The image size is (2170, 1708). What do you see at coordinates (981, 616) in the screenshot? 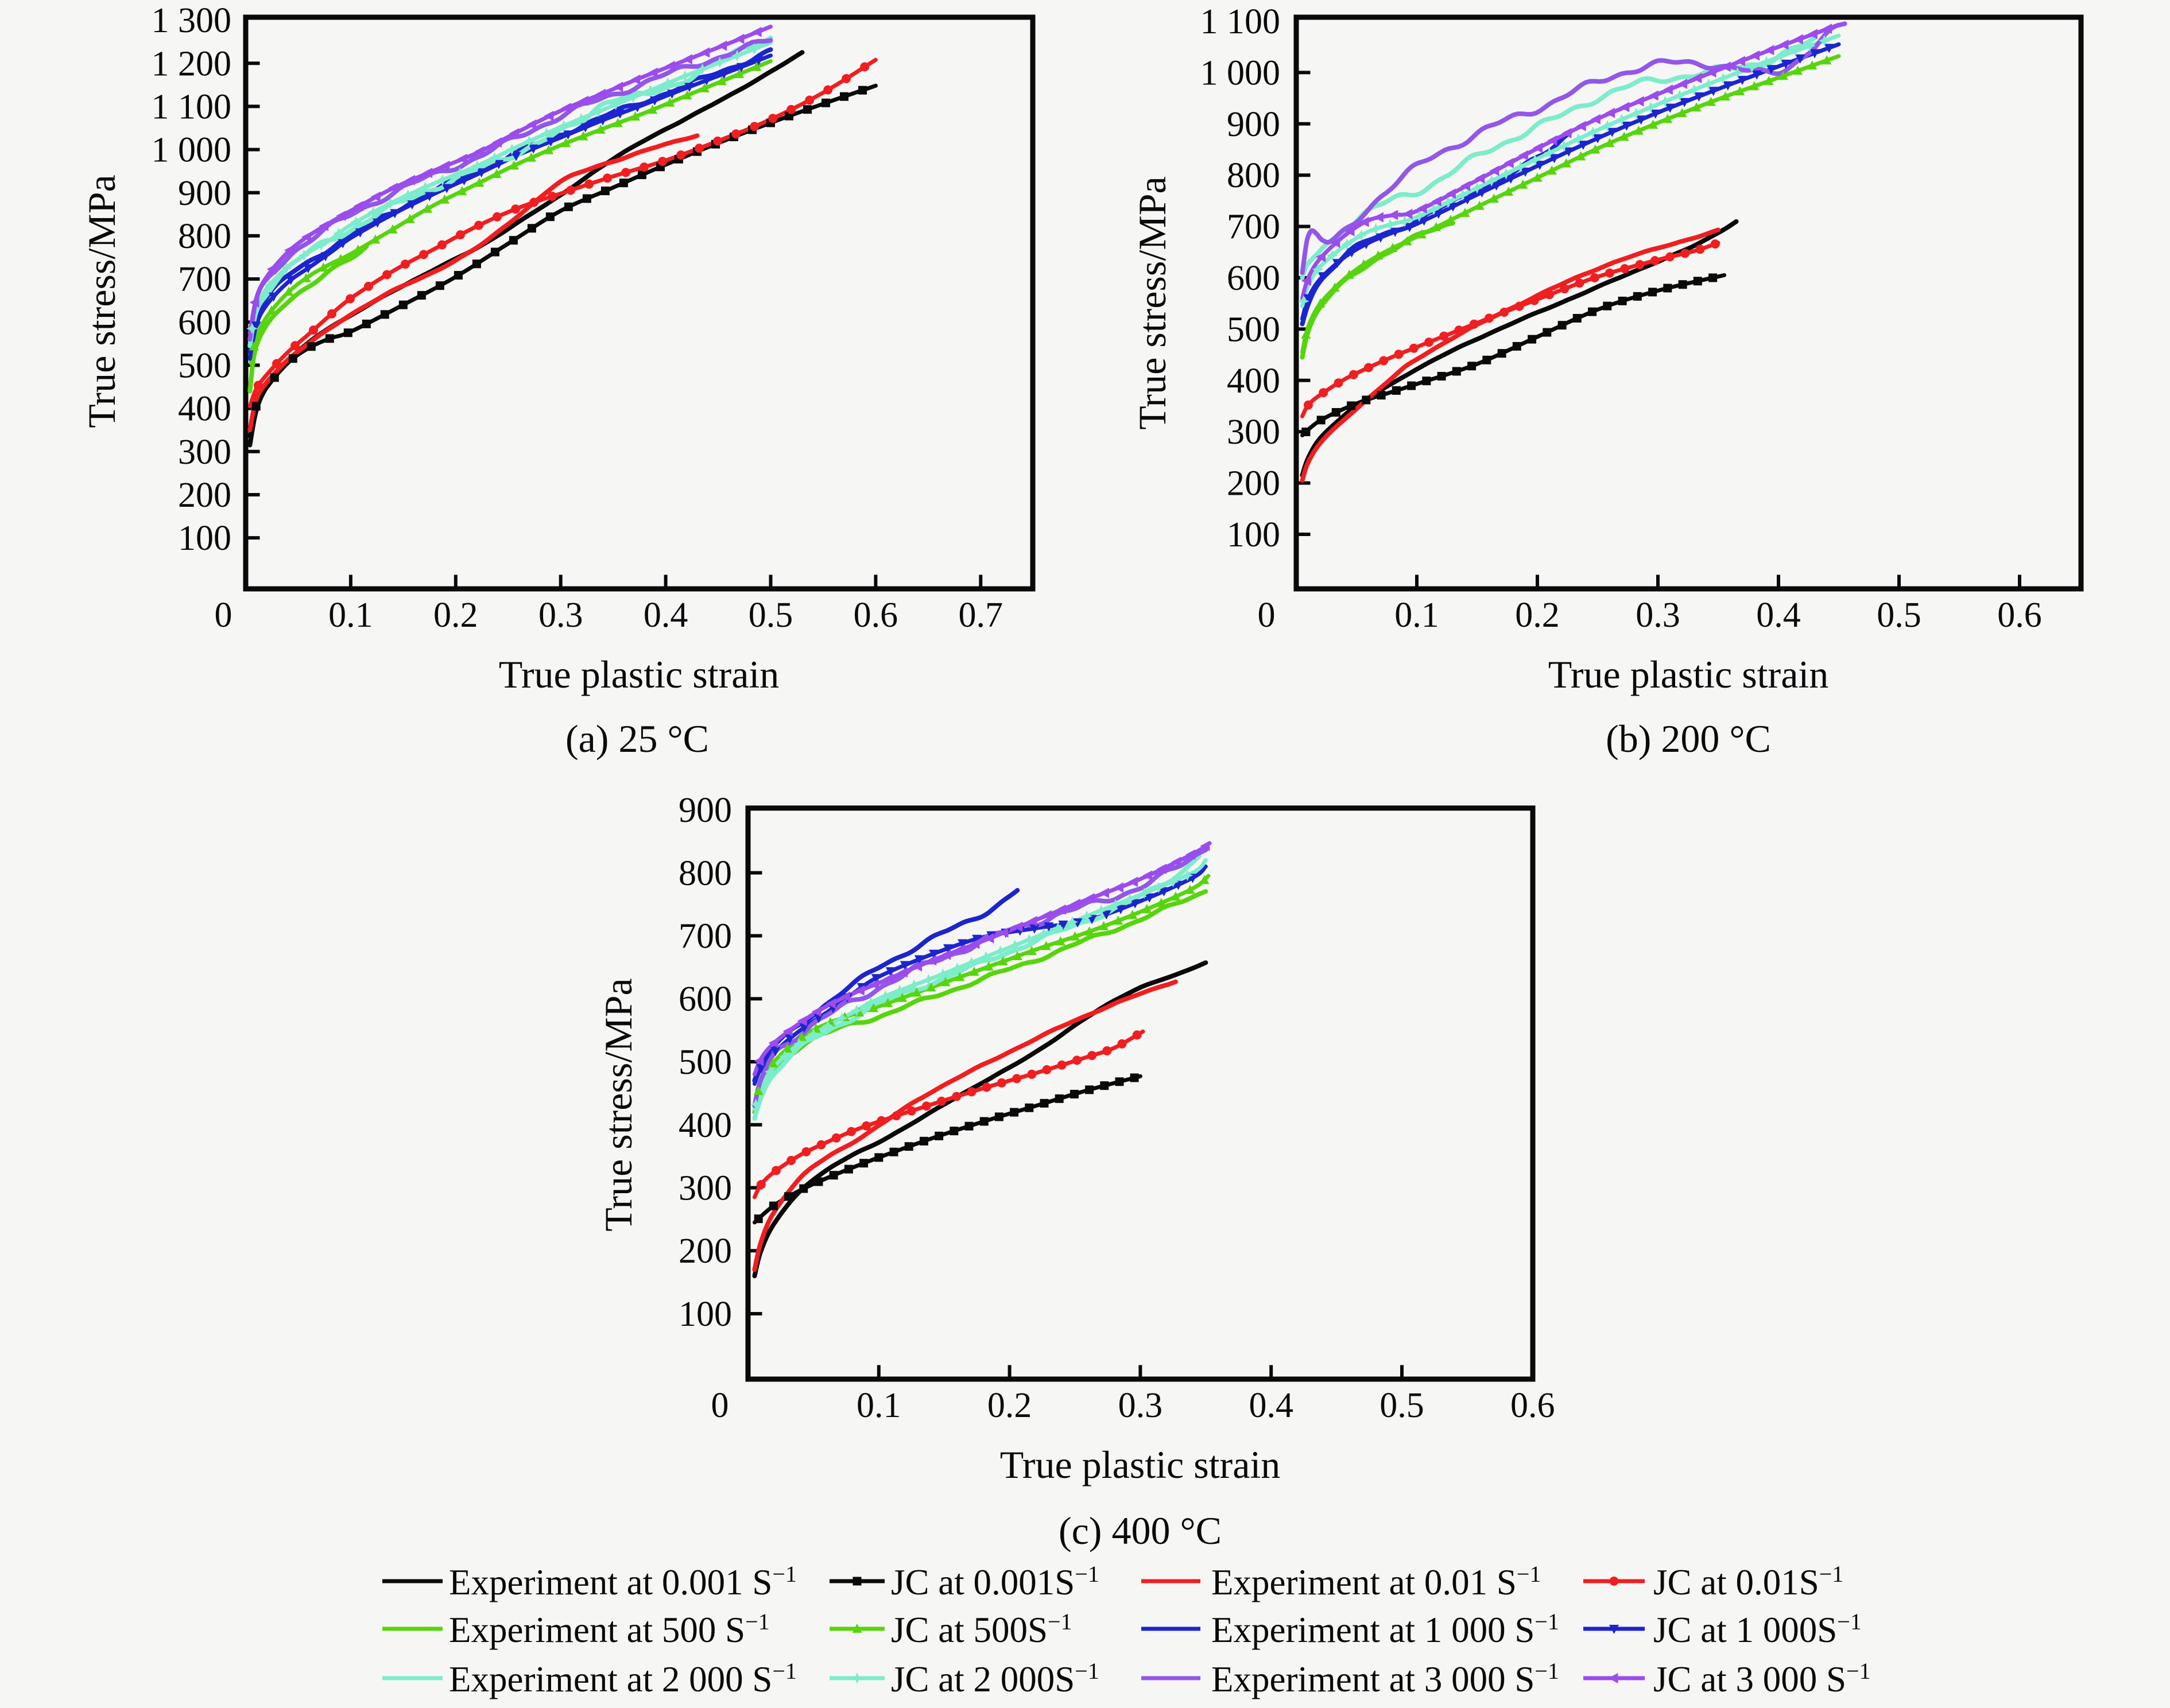
I see `svg-text: 0.7` at bounding box center [981, 616].